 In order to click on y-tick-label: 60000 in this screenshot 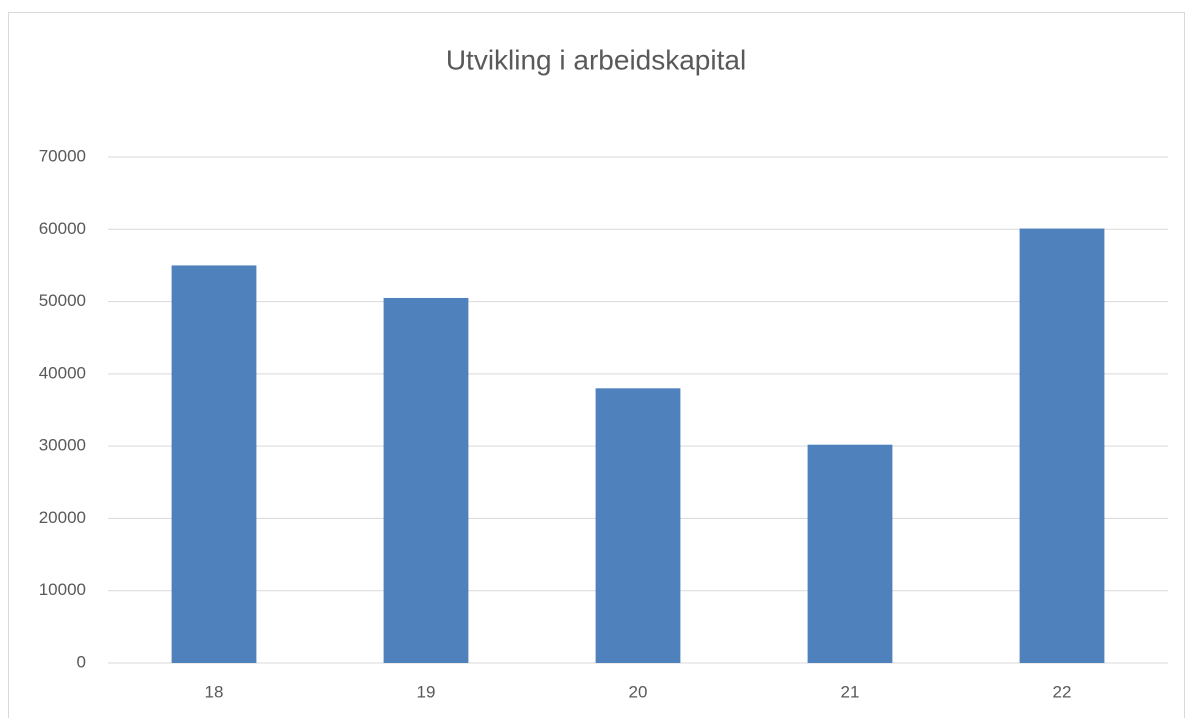, I will do `click(62, 228)`.